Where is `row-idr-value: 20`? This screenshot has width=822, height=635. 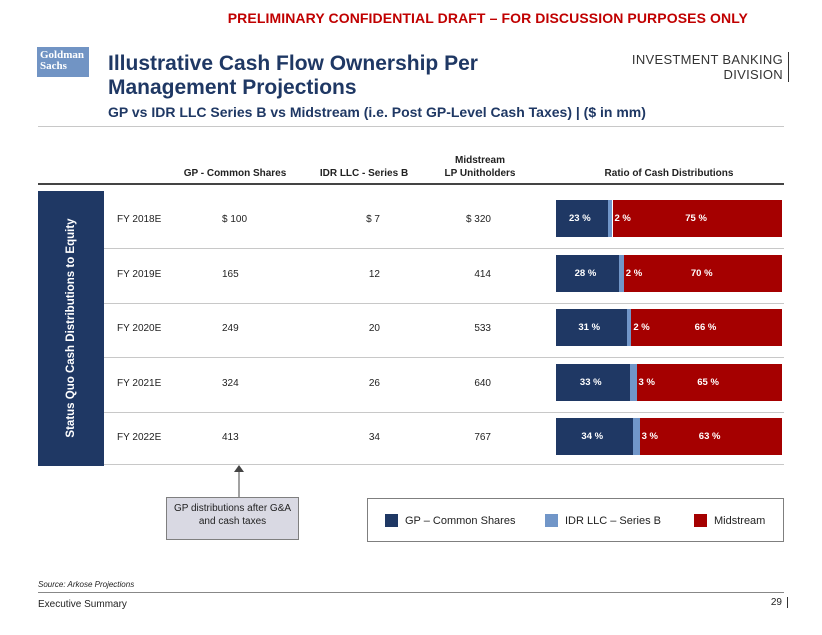
row-idr-value: 20 is located at coordinates (374, 328).